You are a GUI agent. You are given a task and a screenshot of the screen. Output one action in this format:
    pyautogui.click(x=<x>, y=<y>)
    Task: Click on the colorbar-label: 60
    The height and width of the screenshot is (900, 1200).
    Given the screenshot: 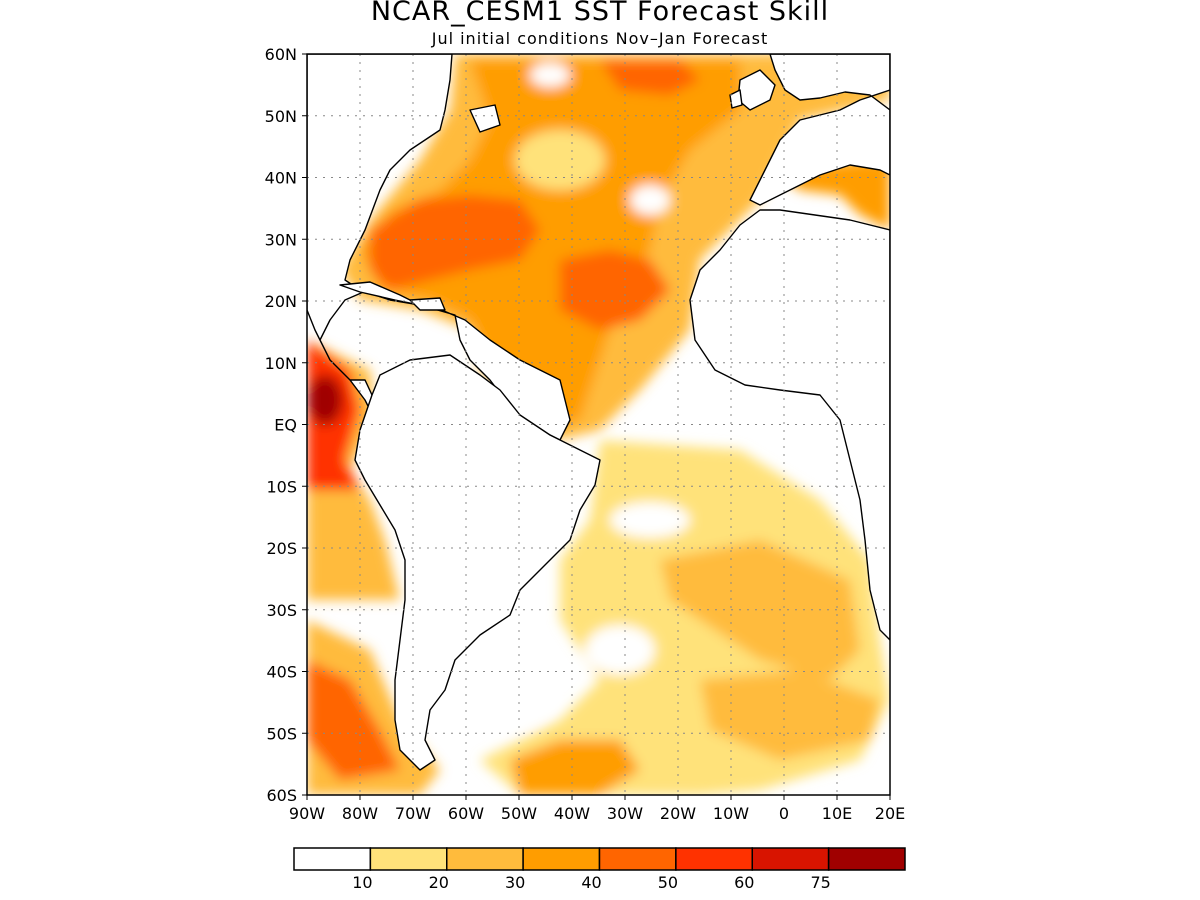 What is the action you would take?
    pyautogui.click(x=744, y=882)
    